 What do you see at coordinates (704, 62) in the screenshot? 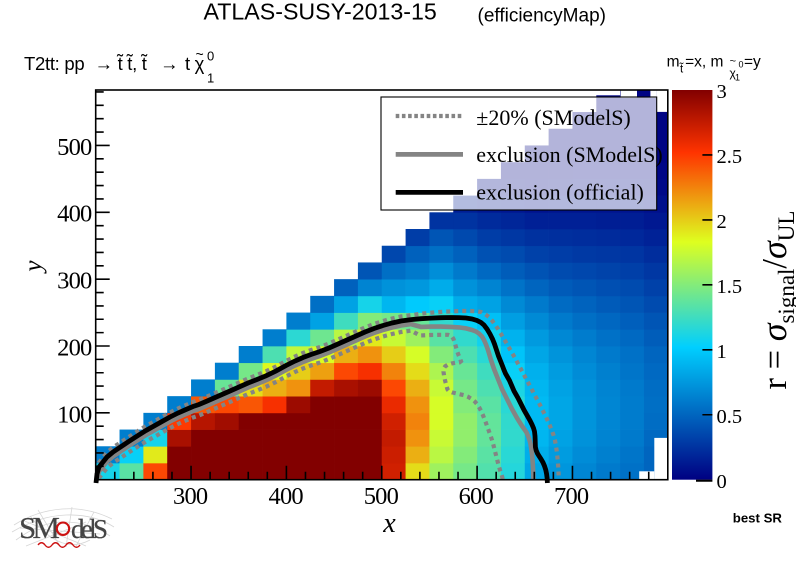
I see `svg-text: =x, m` at bounding box center [704, 62].